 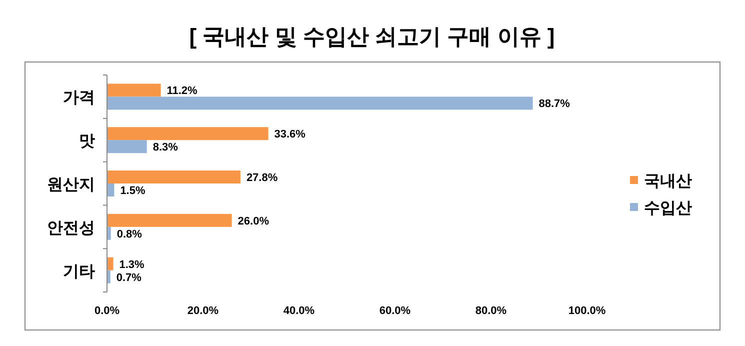 What do you see at coordinates (587, 311) in the screenshot?
I see `x-tick-label: 100.0%` at bounding box center [587, 311].